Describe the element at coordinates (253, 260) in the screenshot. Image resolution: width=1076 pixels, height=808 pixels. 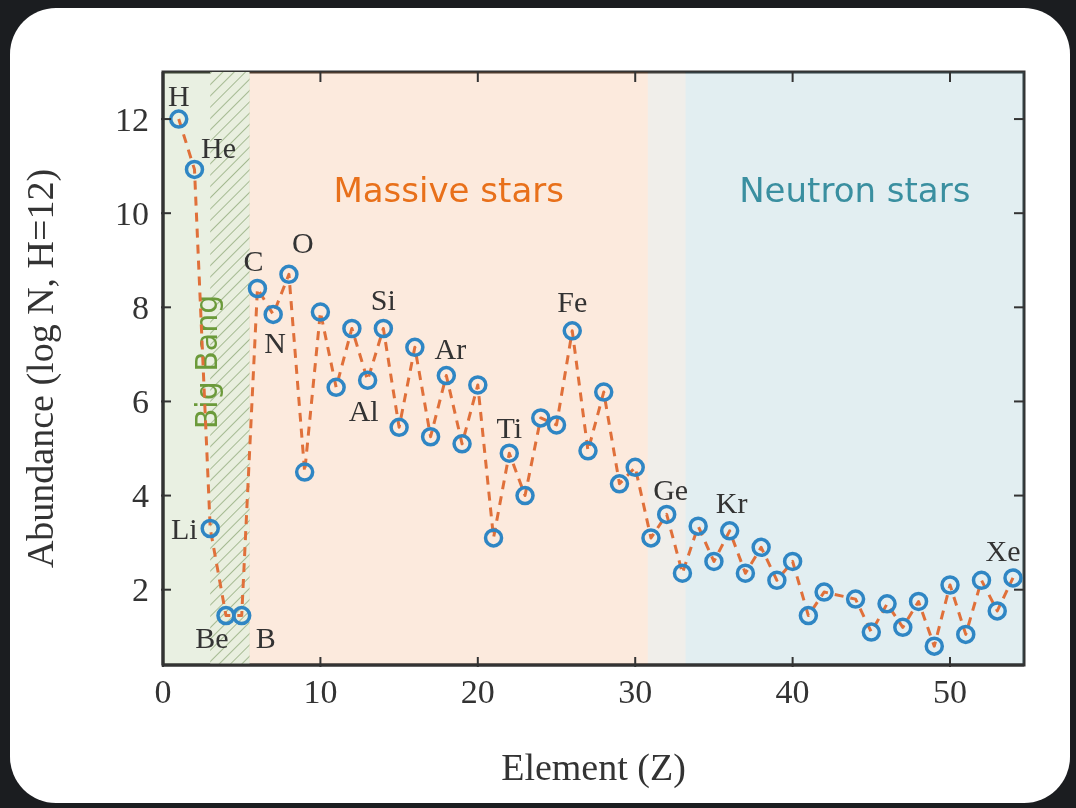
I see `annotation: C` at that location.